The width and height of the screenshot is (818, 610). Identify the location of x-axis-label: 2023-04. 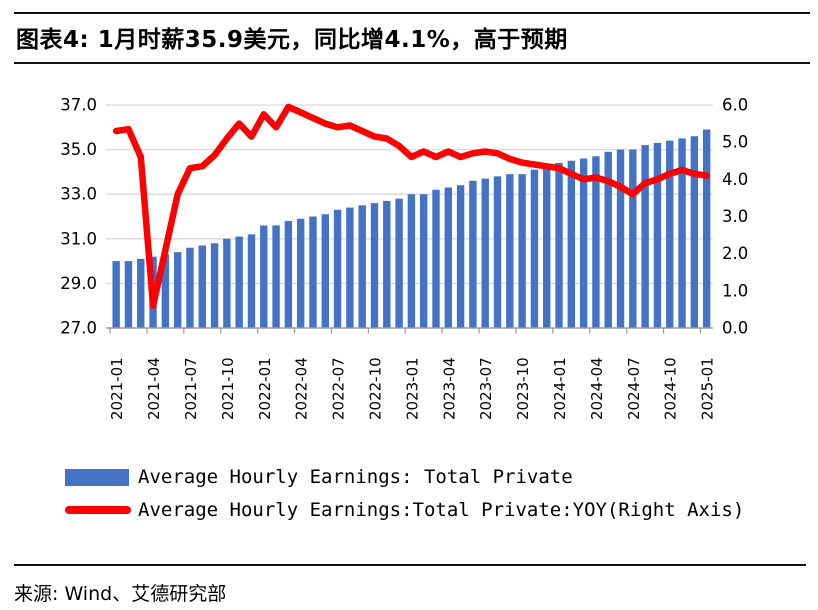
(449, 388).